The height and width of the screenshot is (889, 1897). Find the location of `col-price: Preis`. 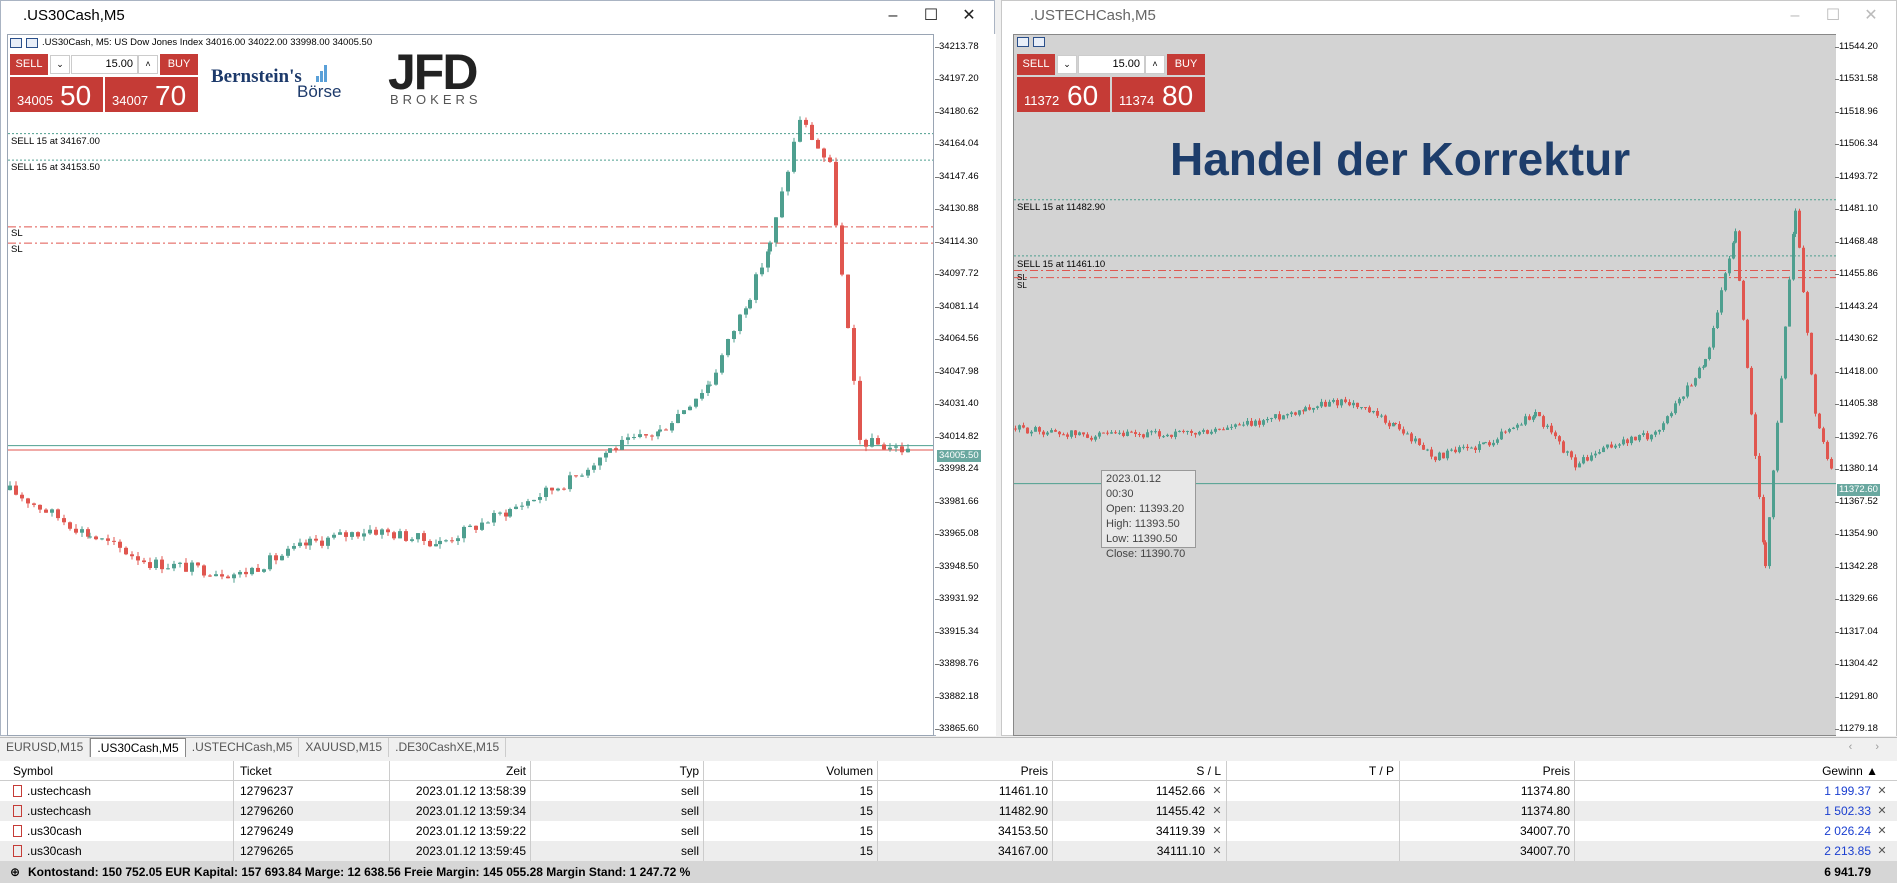

col-price: Preis is located at coordinates (1034, 771).